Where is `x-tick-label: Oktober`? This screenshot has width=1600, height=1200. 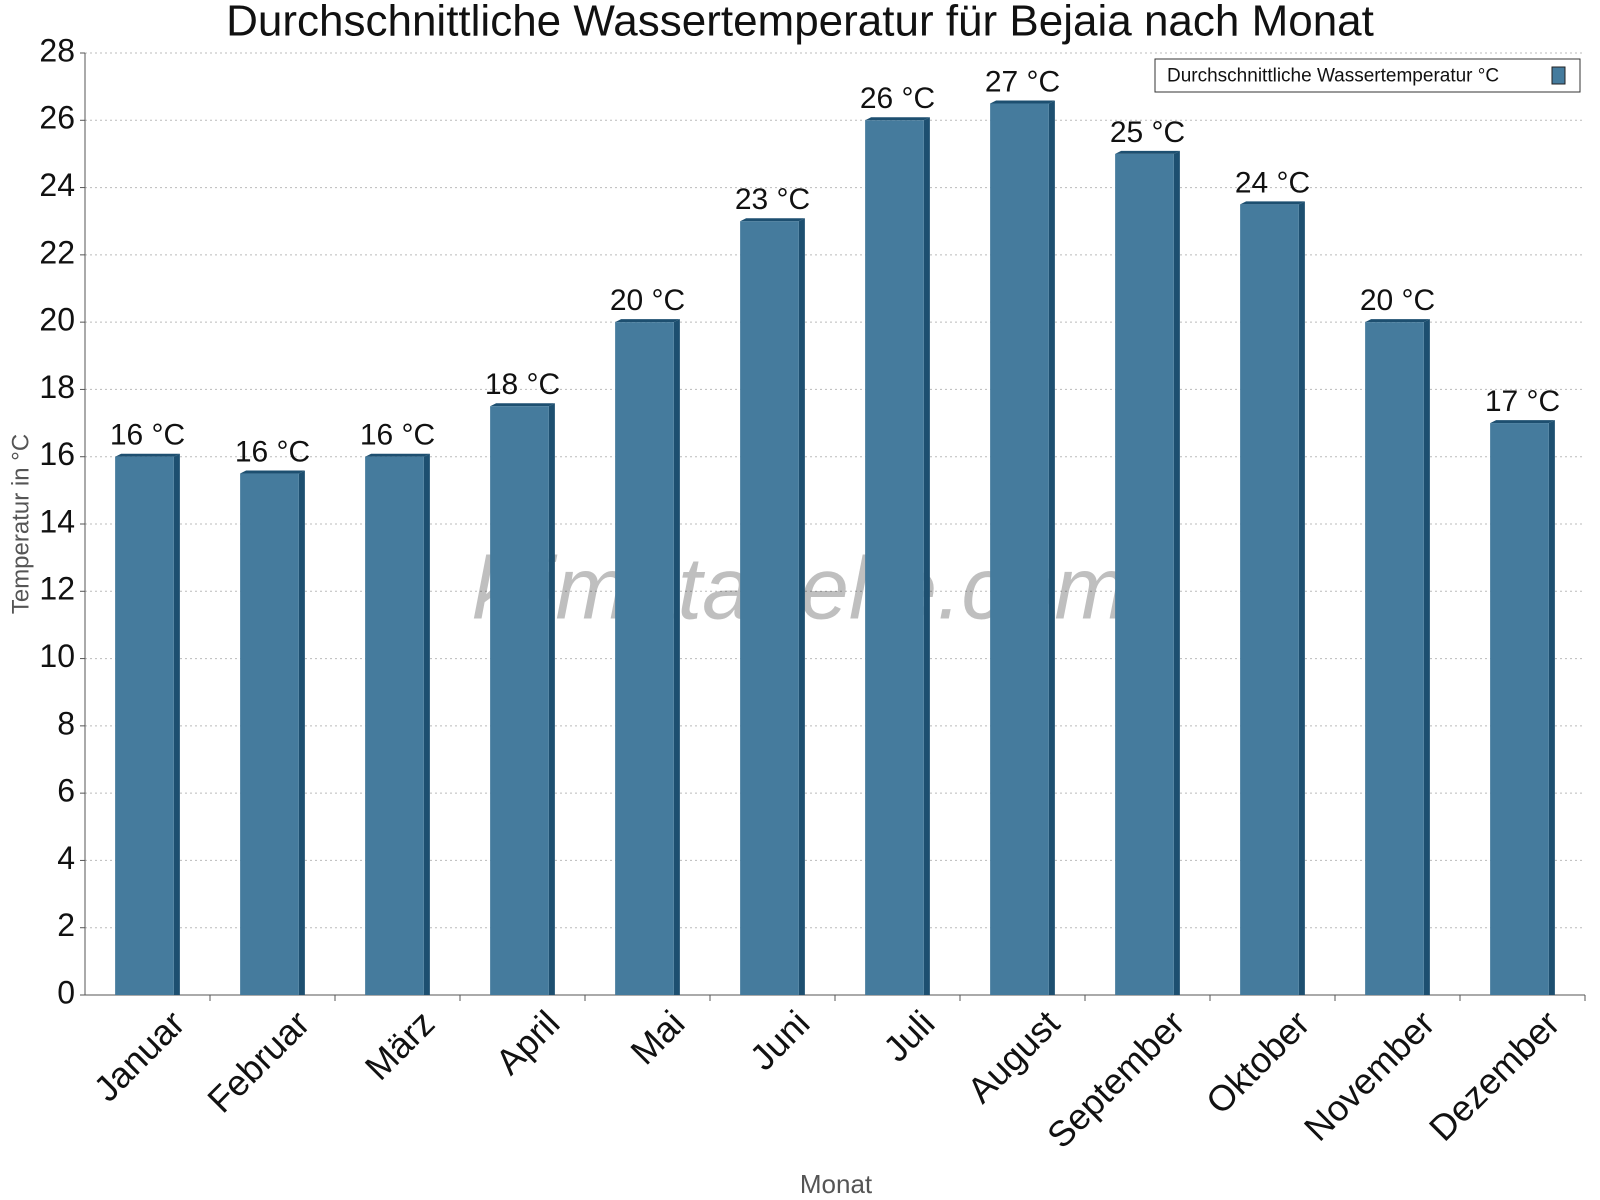 x-tick-label: Oktober is located at coordinates (1258, 1062).